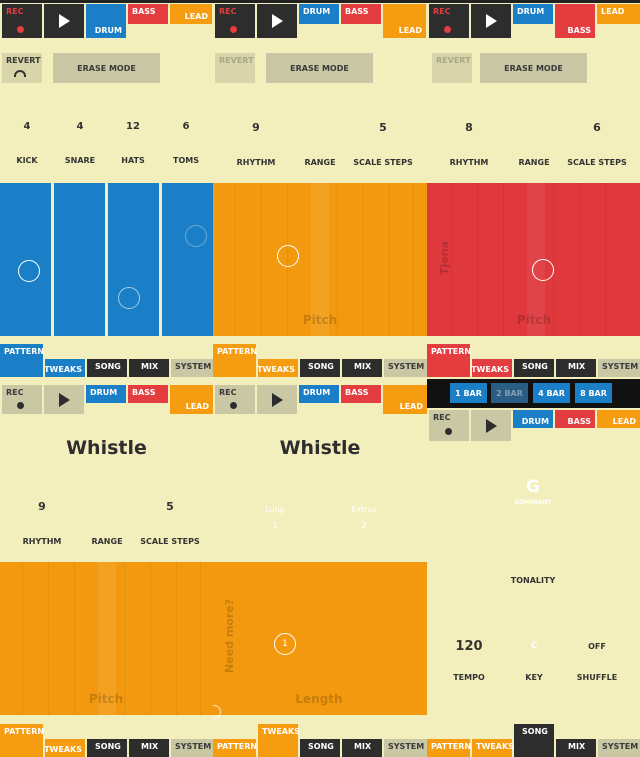  Describe the element at coordinates (217, 712) in the screenshot. I see `scroll-handle-icon` at that location.